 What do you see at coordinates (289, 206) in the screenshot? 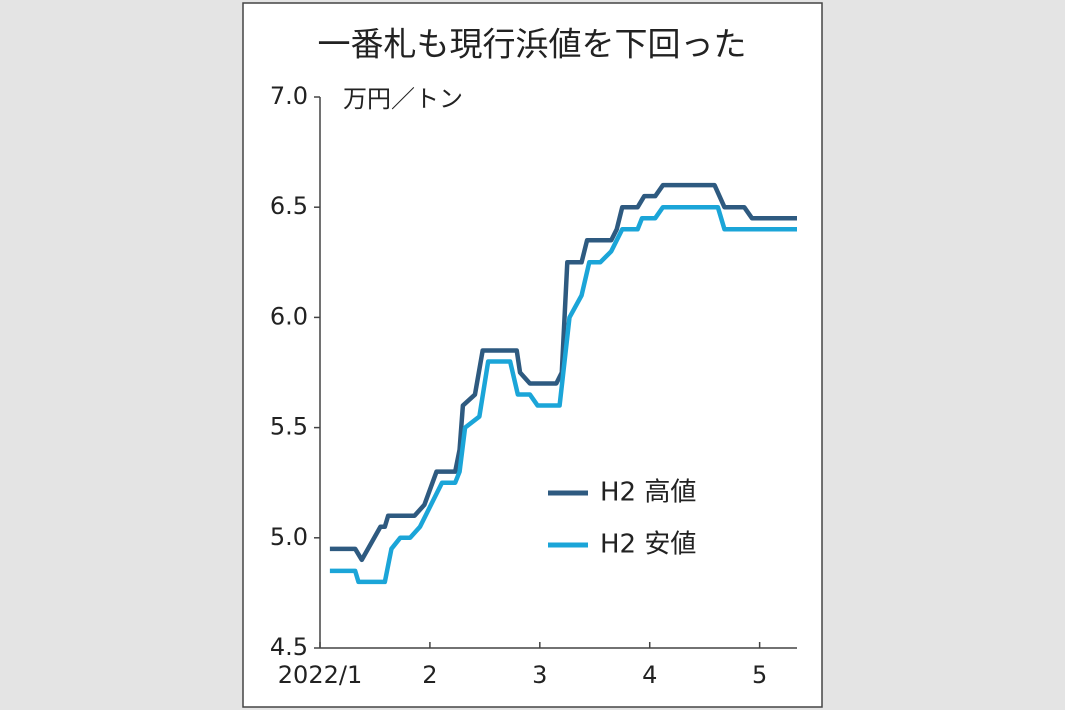
I see `y-tick-label: 6.5` at bounding box center [289, 206].